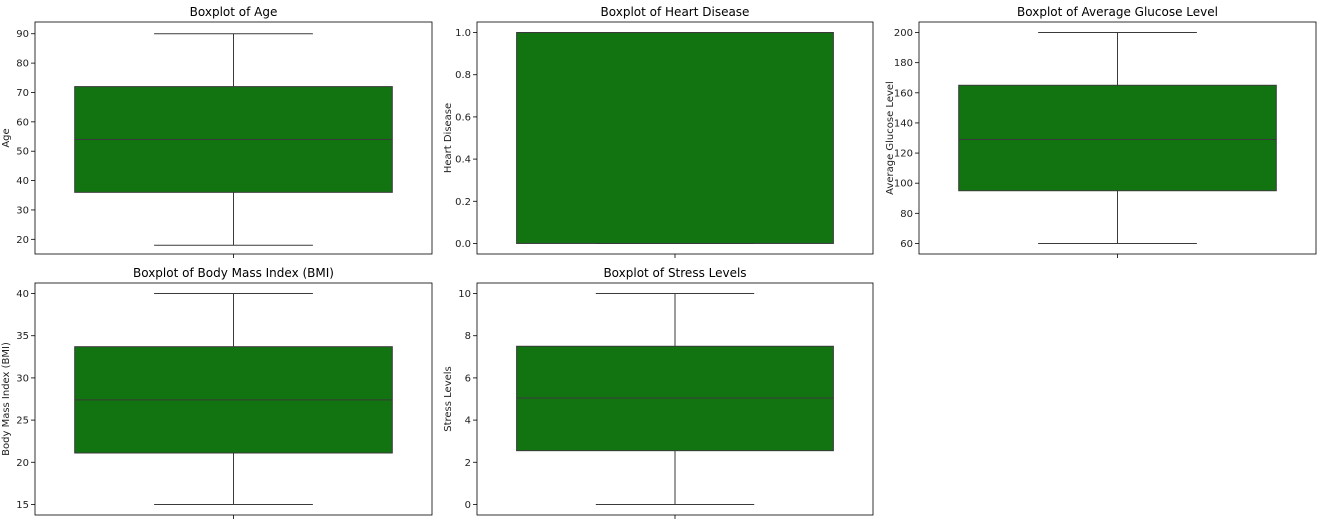 The image size is (1320, 519). I want to click on y-tick-label: 0.0, so click(463, 244).